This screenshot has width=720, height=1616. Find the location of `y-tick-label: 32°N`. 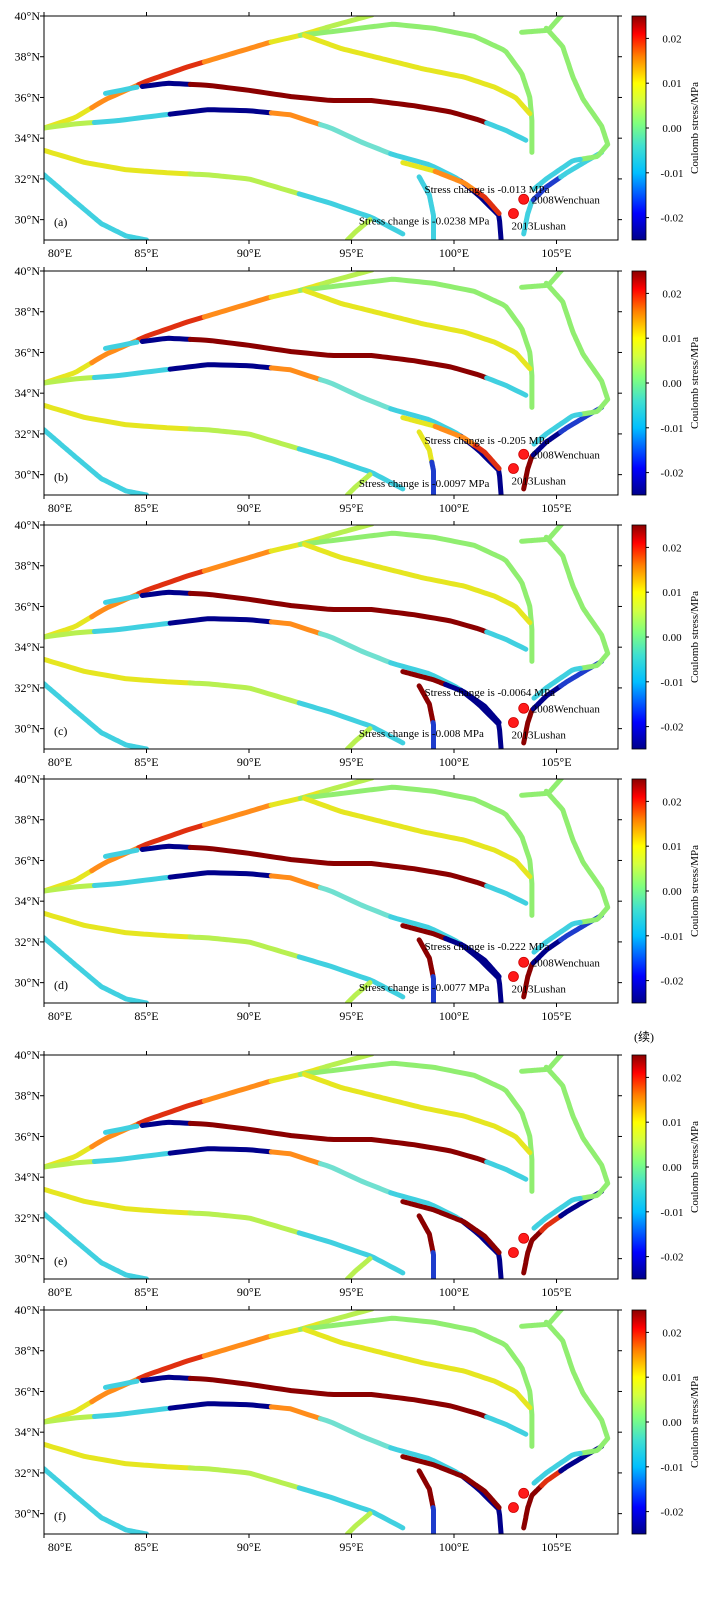

y-tick-label: 32°N is located at coordinates (28, 434).